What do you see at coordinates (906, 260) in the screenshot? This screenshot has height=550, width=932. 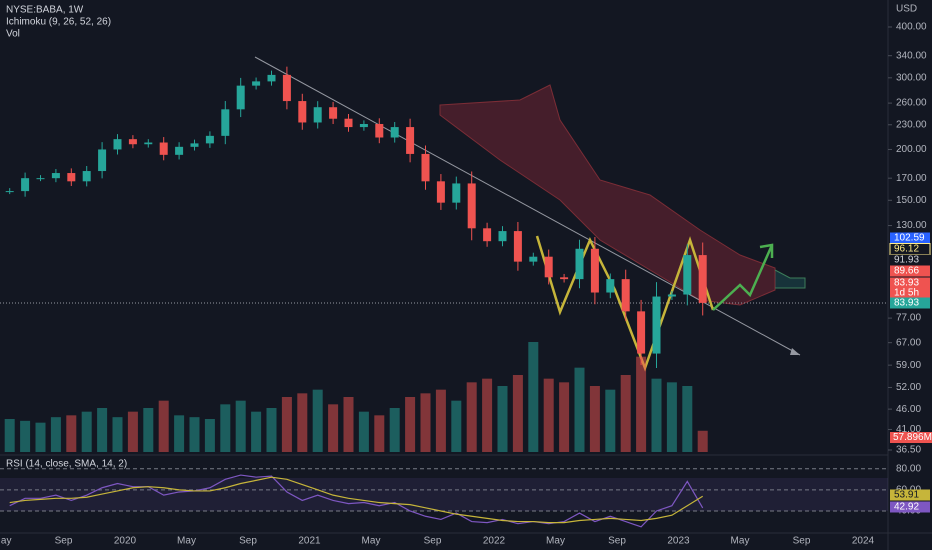 I see `price-badge-label: 91.93` at bounding box center [906, 260].